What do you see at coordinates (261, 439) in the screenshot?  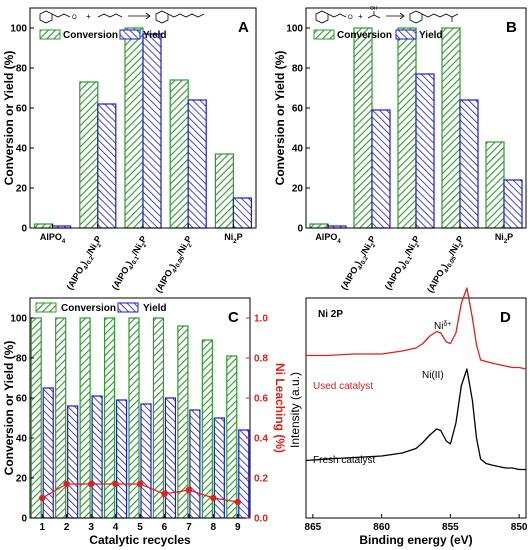 I see `panel-c-y2-tick-label-2: 0.4` at bounding box center [261, 439].